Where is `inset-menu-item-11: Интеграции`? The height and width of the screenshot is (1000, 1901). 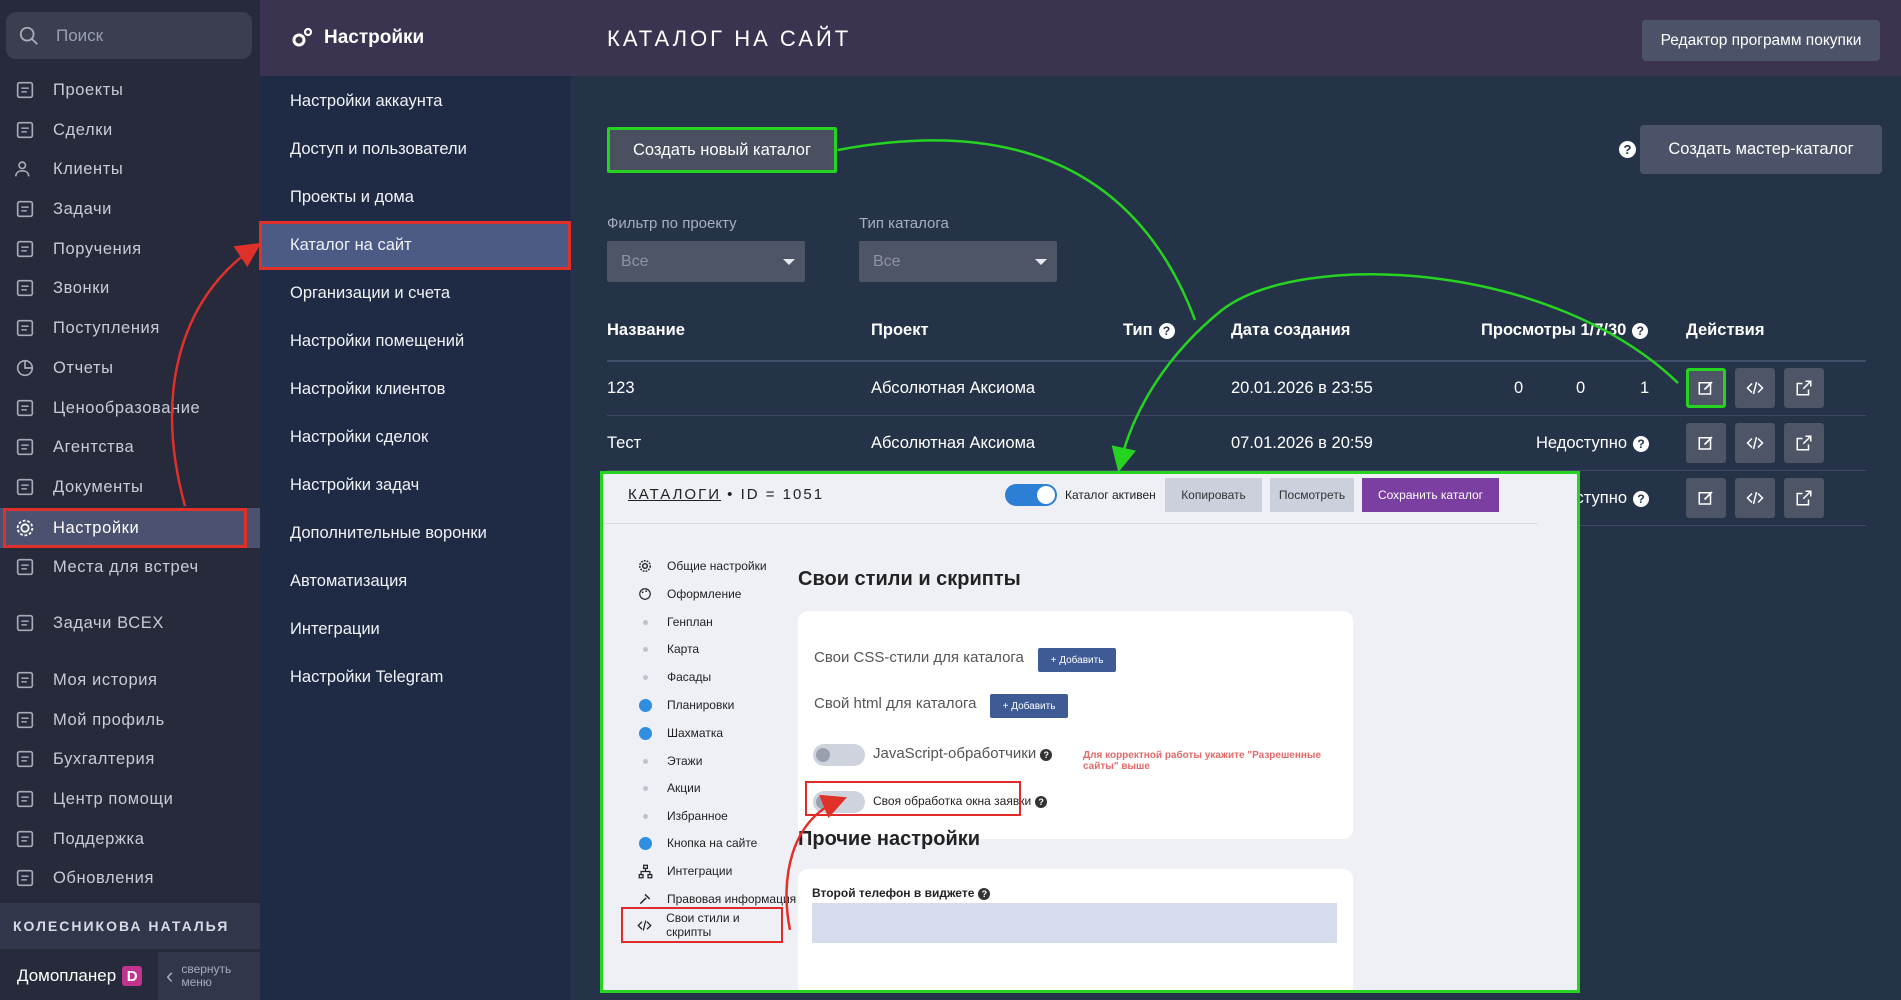
inset-menu-item-11: Интеграции is located at coordinates (677, 871).